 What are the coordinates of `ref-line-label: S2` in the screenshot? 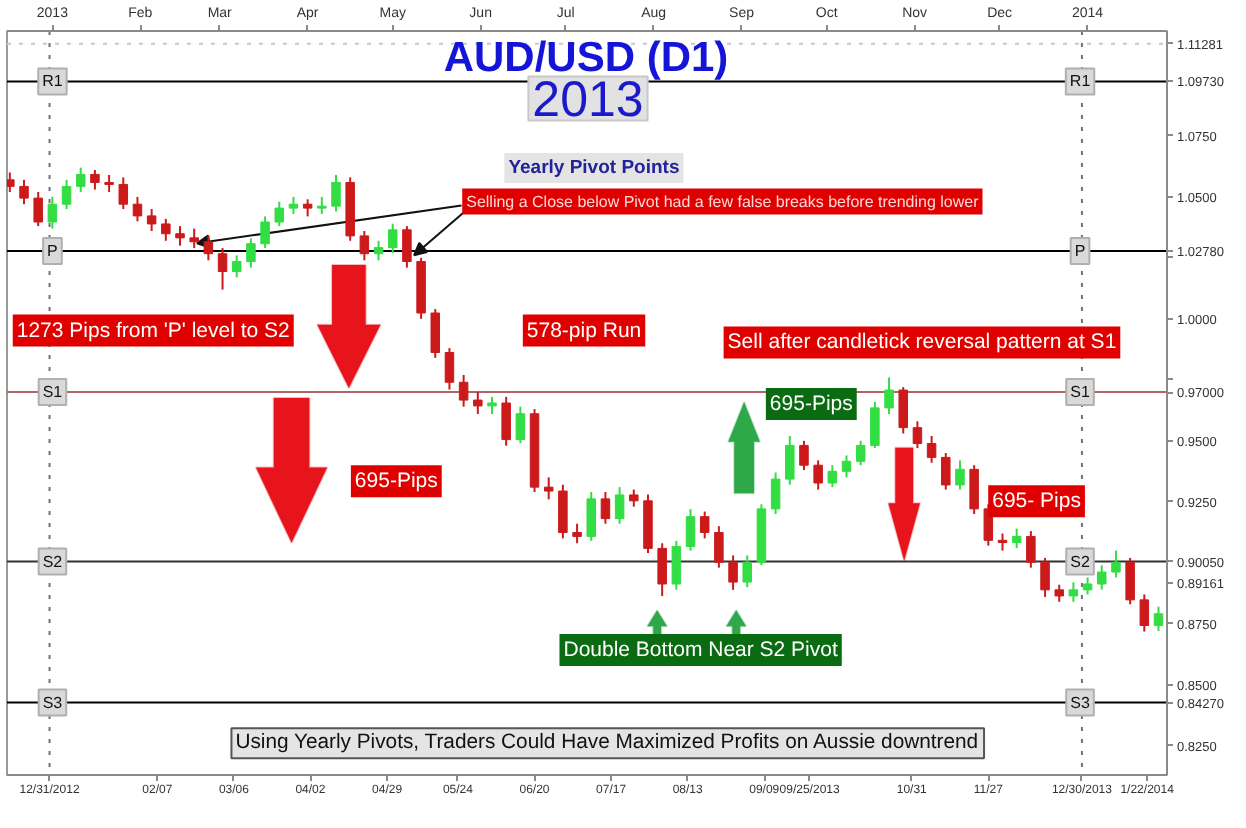 It's located at (53, 561).